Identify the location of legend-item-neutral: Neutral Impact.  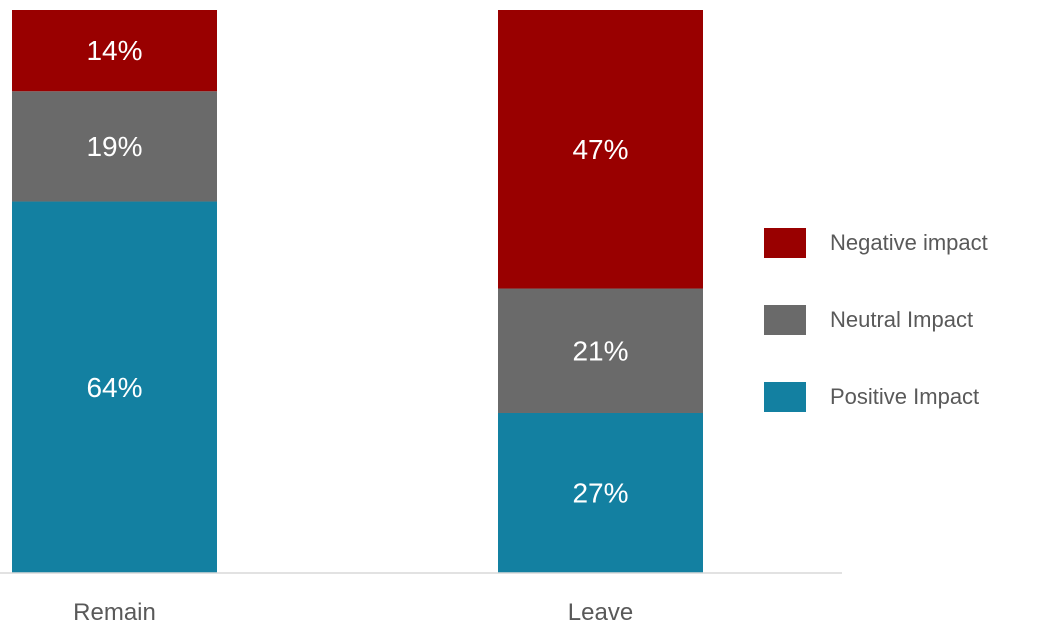
(914, 320).